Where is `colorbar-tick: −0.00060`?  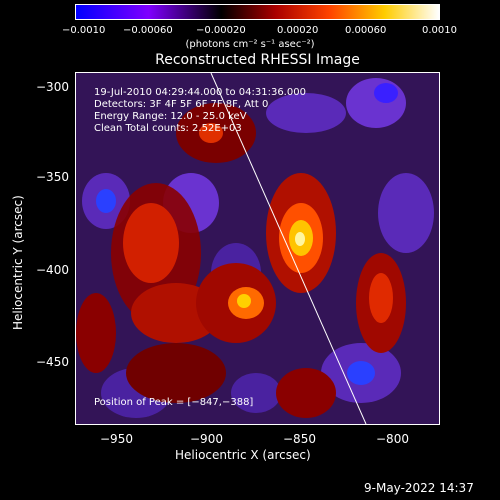 colorbar-tick: −0.00060 is located at coordinates (148, 30).